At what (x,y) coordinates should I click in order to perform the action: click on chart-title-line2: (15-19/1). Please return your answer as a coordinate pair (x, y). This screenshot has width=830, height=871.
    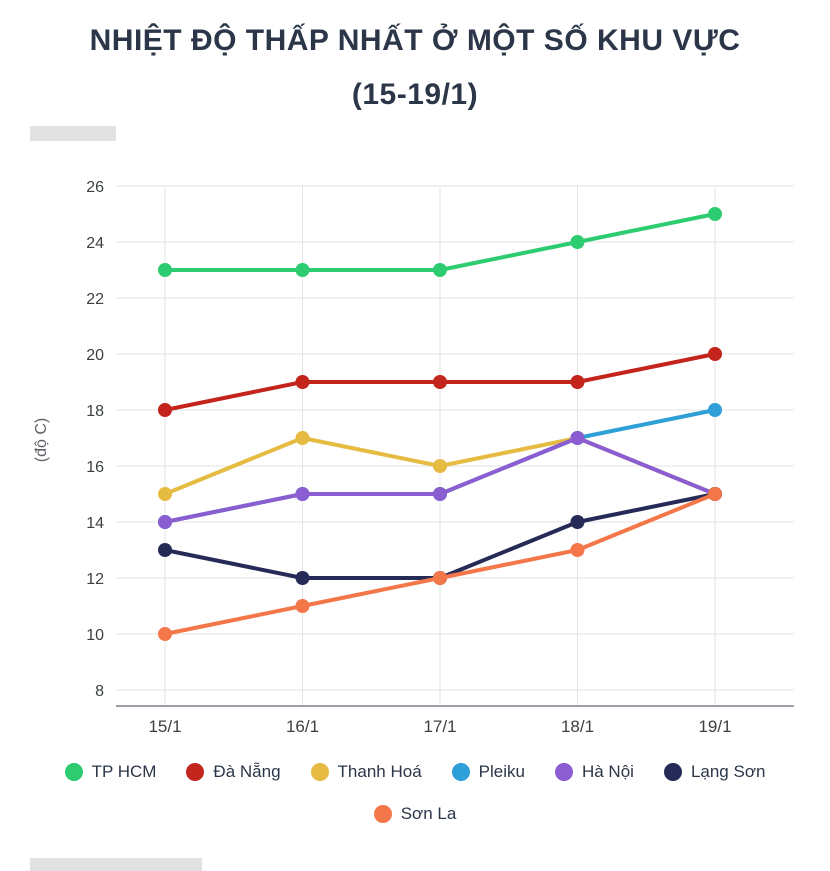
    Looking at the image, I should click on (415, 94).